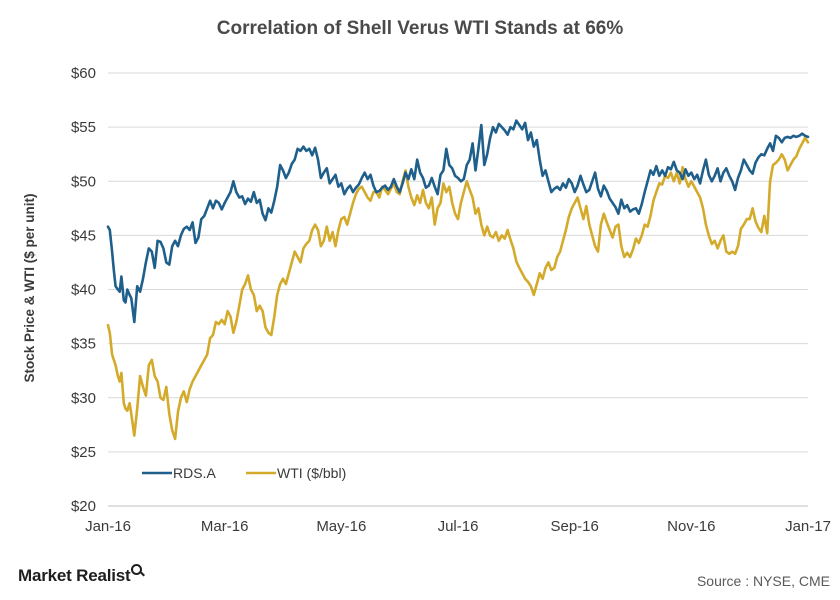  Describe the element at coordinates (108, 526) in the screenshot. I see `x-tick-label: Jan-16` at that location.